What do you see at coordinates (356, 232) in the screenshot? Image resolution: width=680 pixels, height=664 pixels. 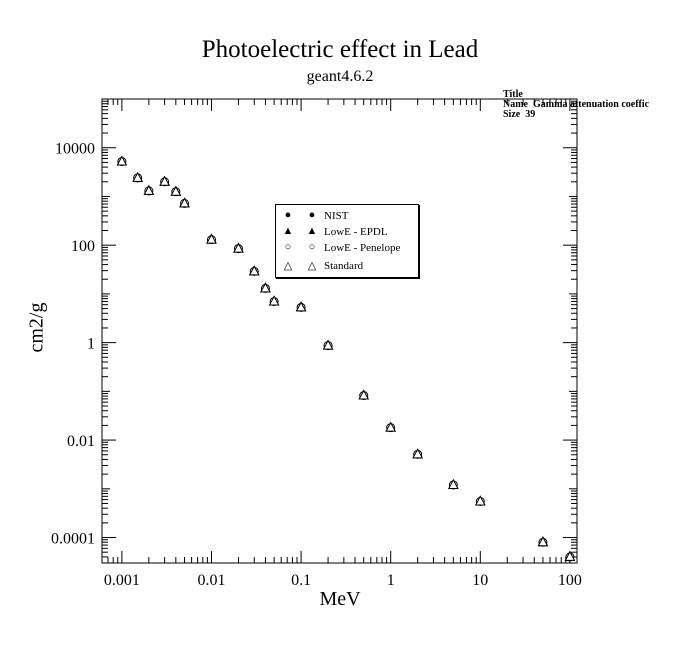 I see `legend-label: LowE - EPDL` at bounding box center [356, 232].